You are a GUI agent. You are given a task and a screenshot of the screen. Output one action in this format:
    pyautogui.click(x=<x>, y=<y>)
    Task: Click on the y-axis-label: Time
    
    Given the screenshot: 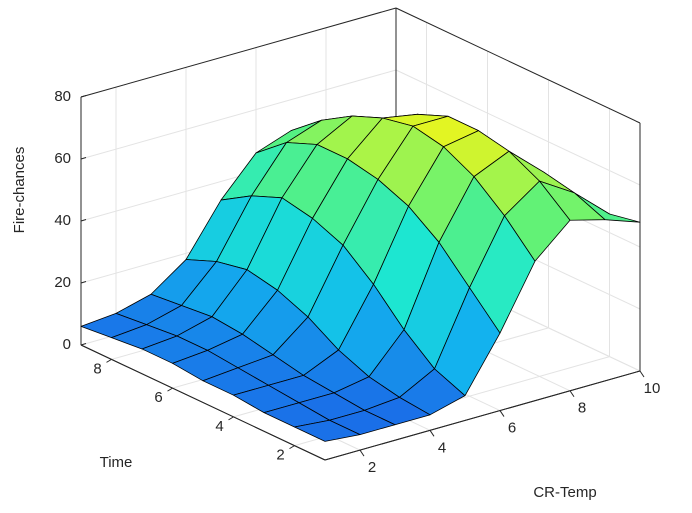 What is the action you would take?
    pyautogui.click(x=116, y=462)
    